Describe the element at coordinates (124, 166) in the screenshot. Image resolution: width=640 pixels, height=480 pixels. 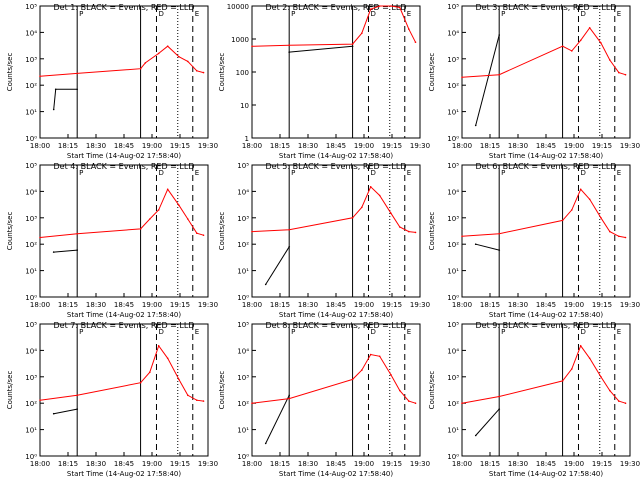
I see `panel-title: Det 4: BLACK = Events, RED = LLD` at that location.